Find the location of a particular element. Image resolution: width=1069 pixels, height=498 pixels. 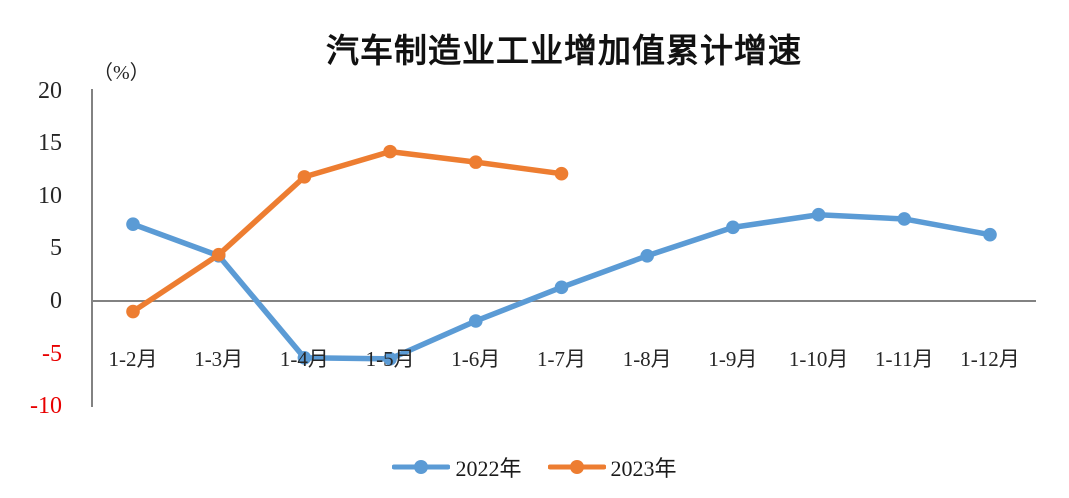

legend: 2022年 2023年 is located at coordinates (534, 467).